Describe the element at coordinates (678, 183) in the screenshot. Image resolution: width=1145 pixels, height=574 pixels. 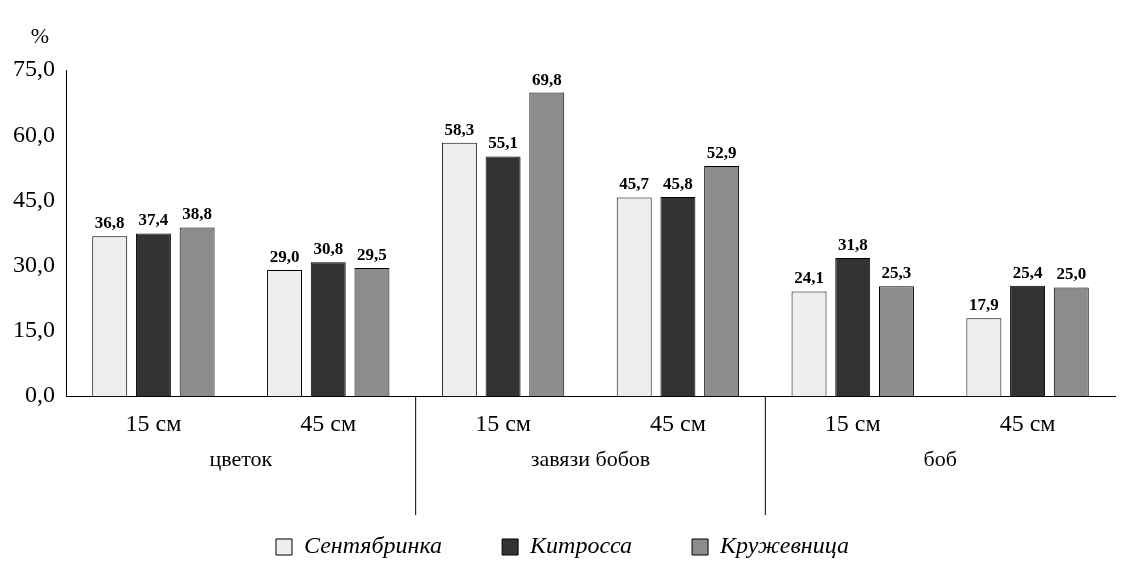
I see `data-label: 45,8` at that location.